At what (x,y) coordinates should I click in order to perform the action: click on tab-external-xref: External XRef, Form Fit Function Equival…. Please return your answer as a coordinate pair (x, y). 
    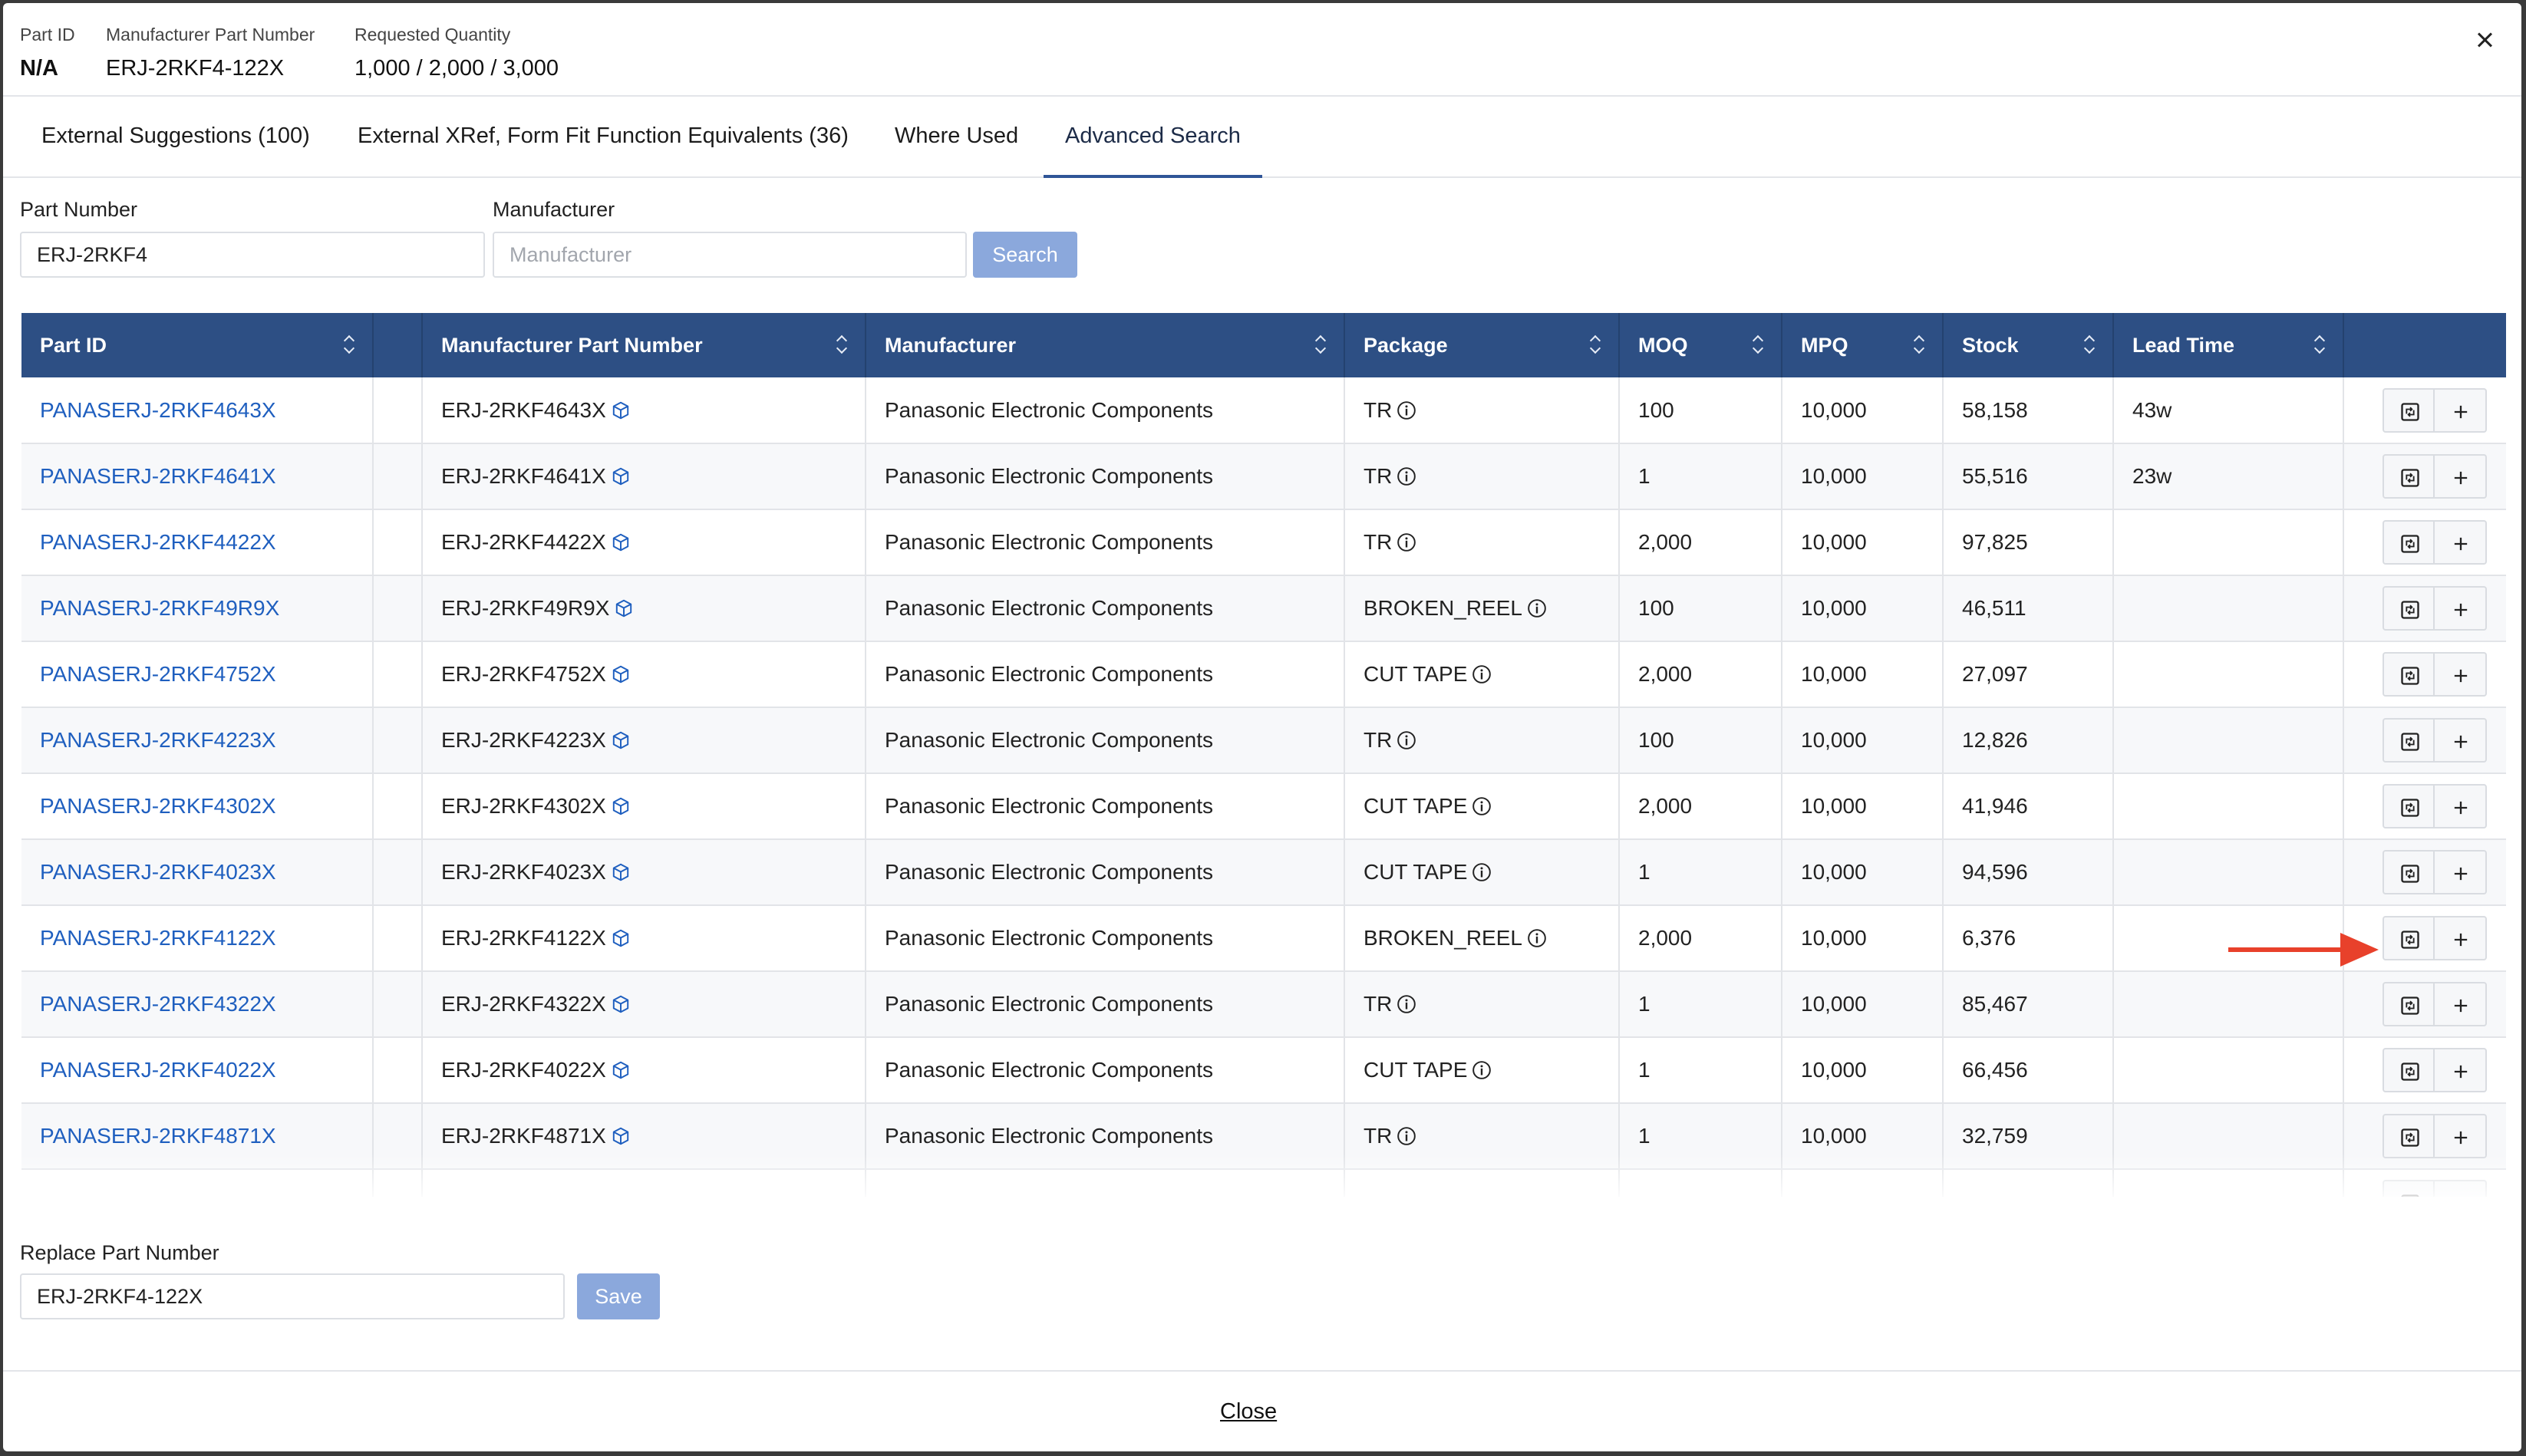
    Looking at the image, I should click on (603, 136).